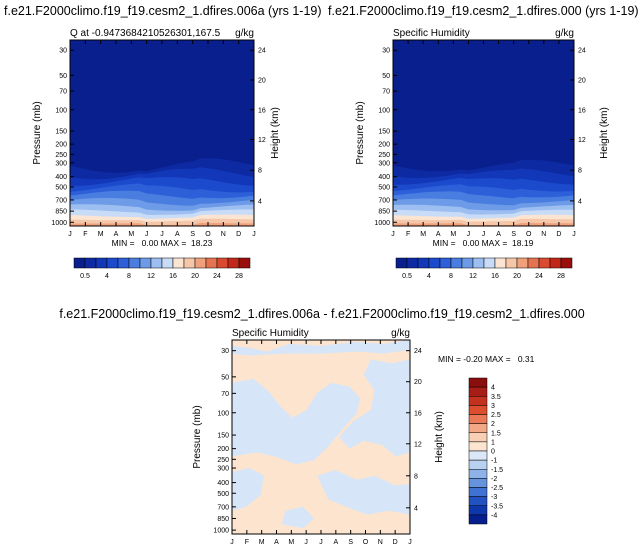  Describe the element at coordinates (262, 140) in the screenshot. I see `y2-tick-label: 12` at that location.